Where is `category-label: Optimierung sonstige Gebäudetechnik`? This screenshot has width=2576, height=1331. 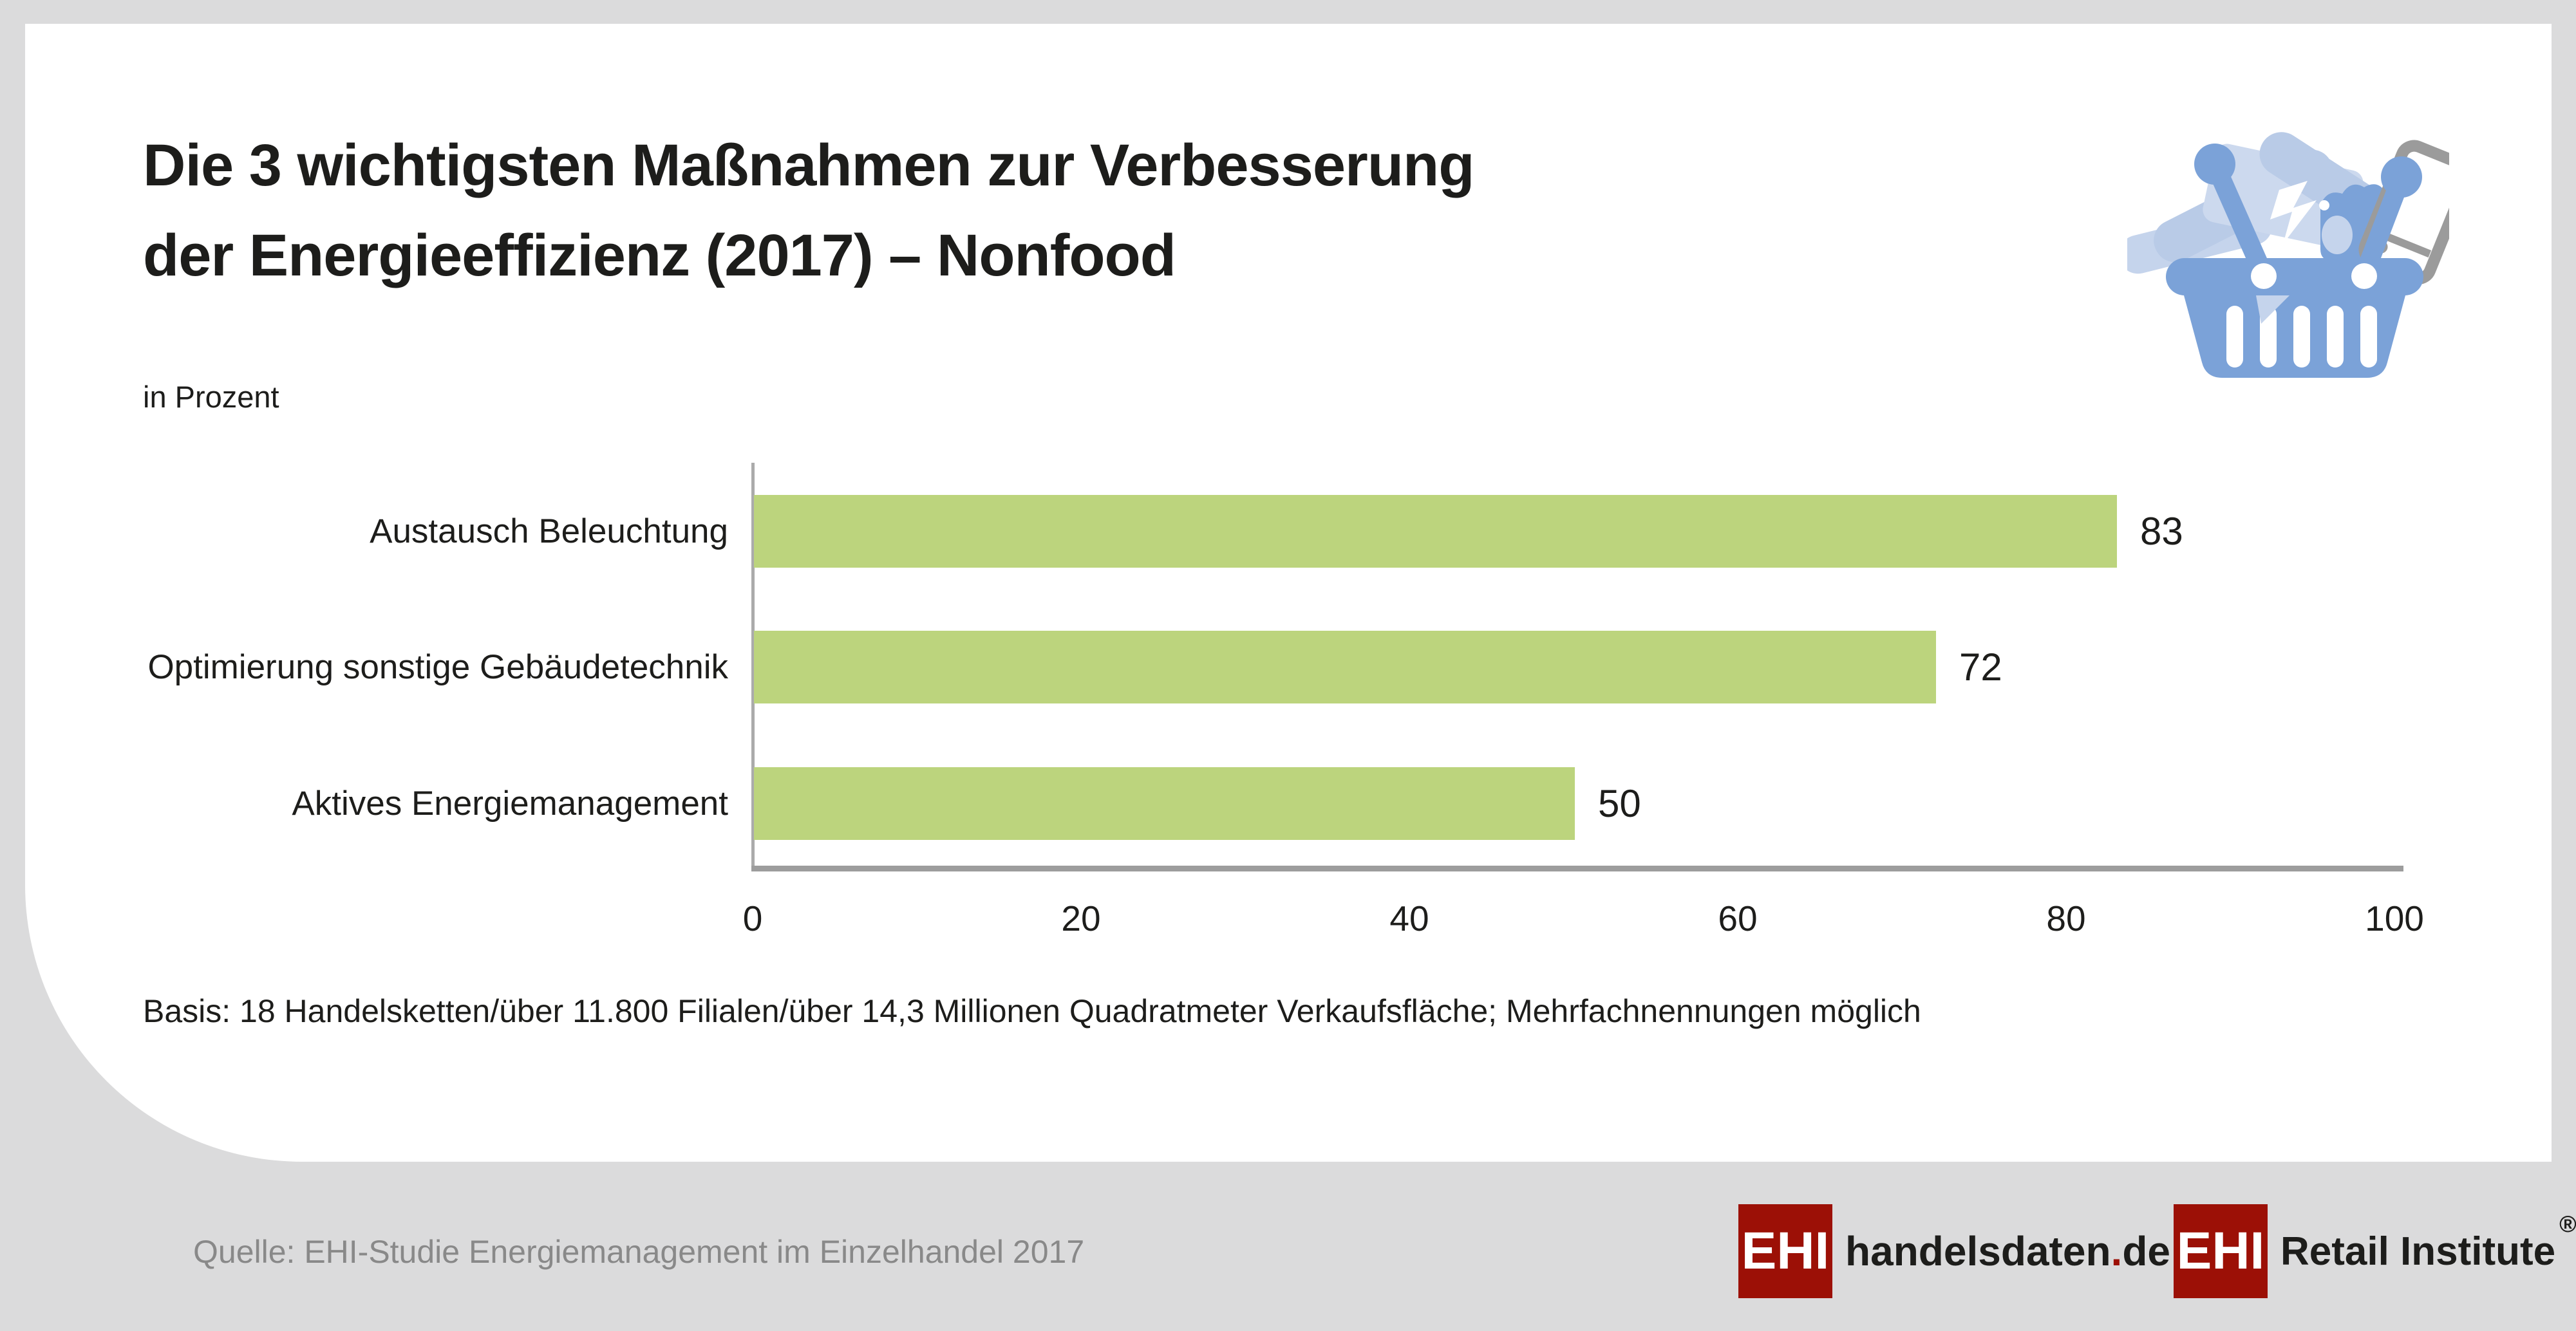 category-label: Optimierung sonstige Gebäudetechnik is located at coordinates (437, 667).